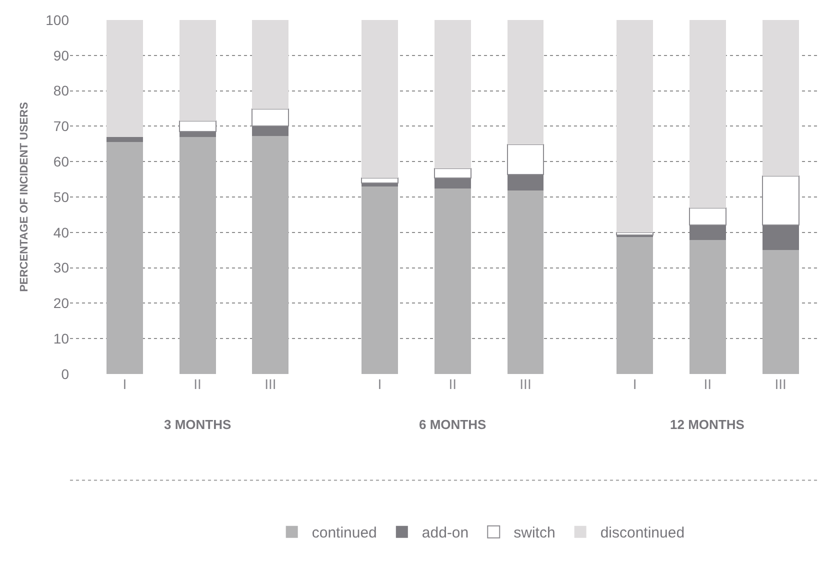 This screenshot has width=837, height=561. Describe the element at coordinates (642, 533) in the screenshot. I see `legend-label: discontinued` at that location.